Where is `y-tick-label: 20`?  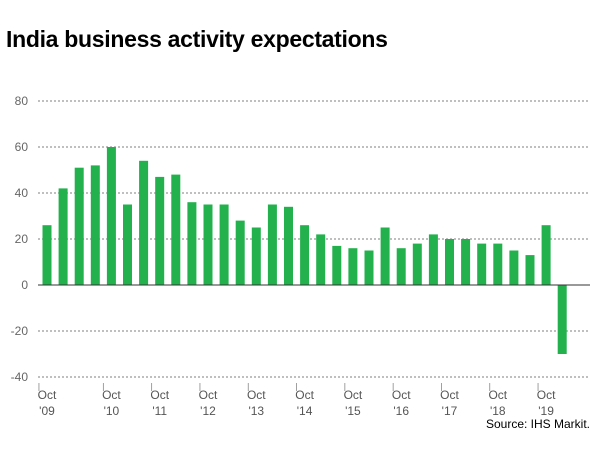 y-tick-label: 20 is located at coordinates (22, 239).